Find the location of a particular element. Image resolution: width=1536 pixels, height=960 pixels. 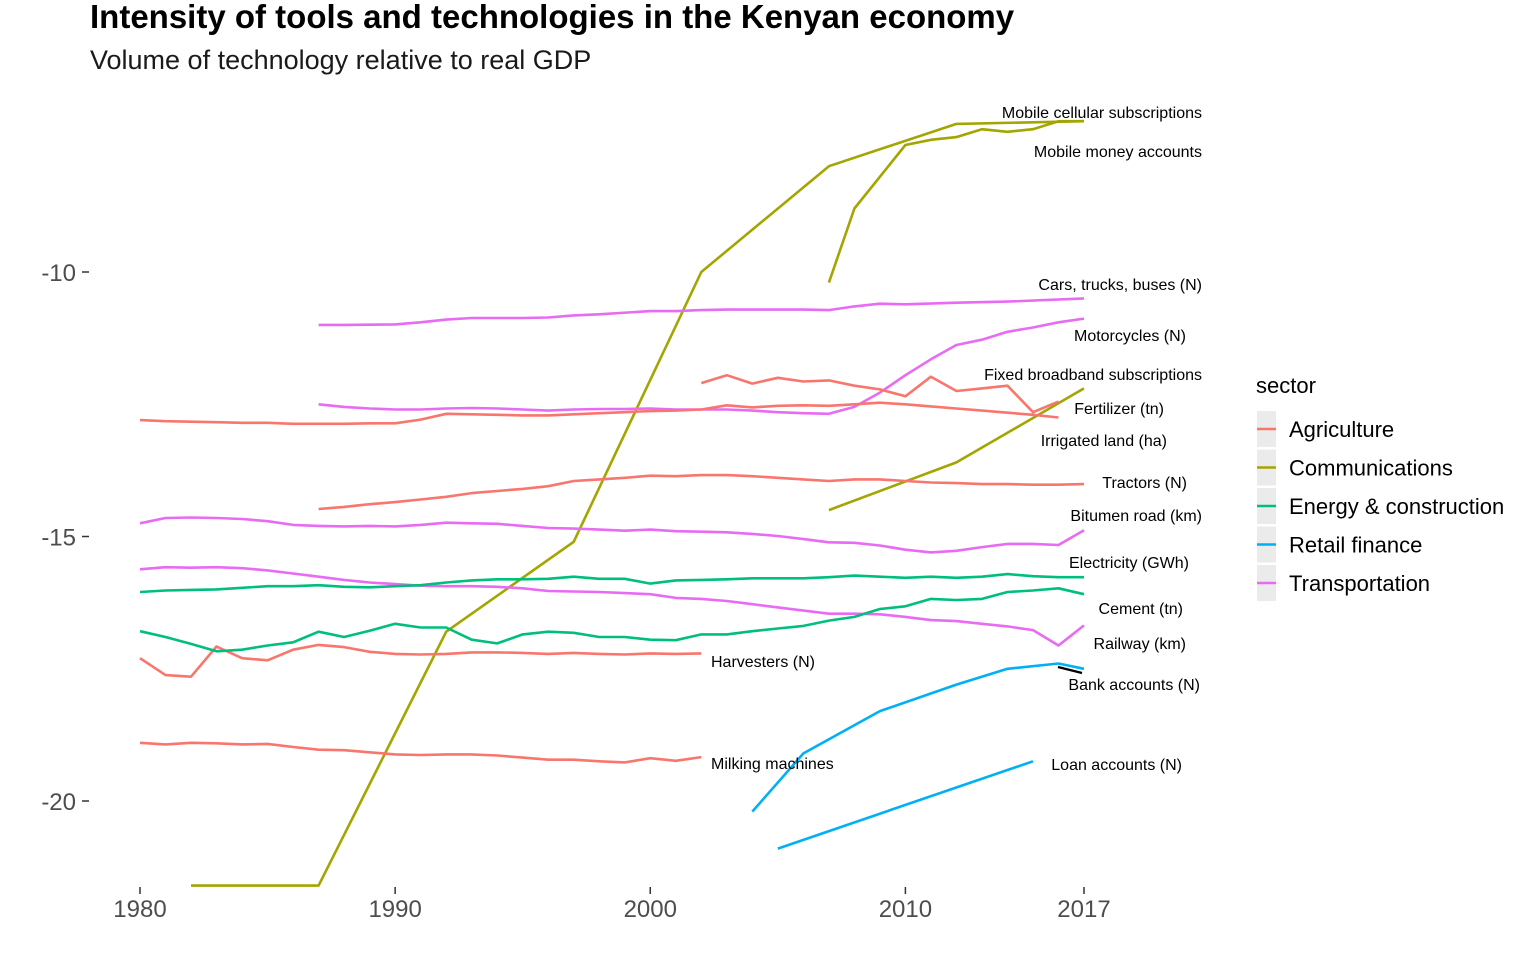

series-end-label: Fertilizer (tn) is located at coordinates (1119, 409).